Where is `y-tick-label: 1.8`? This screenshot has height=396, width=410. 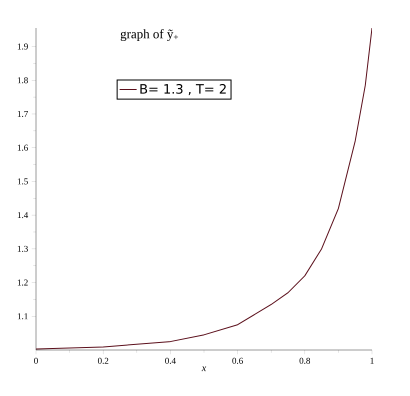
y-tick-label: 1.8 is located at coordinates (23, 80).